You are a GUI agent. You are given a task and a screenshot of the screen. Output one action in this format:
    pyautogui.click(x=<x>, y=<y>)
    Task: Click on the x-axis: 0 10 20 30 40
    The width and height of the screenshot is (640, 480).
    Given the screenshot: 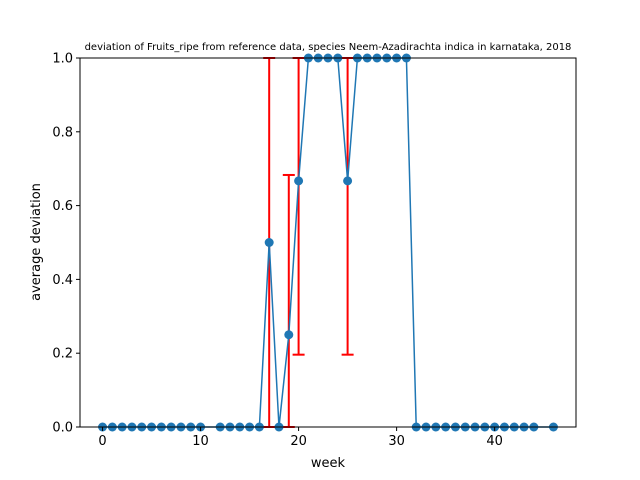 What is the action you would take?
    pyautogui.click(x=300, y=438)
    